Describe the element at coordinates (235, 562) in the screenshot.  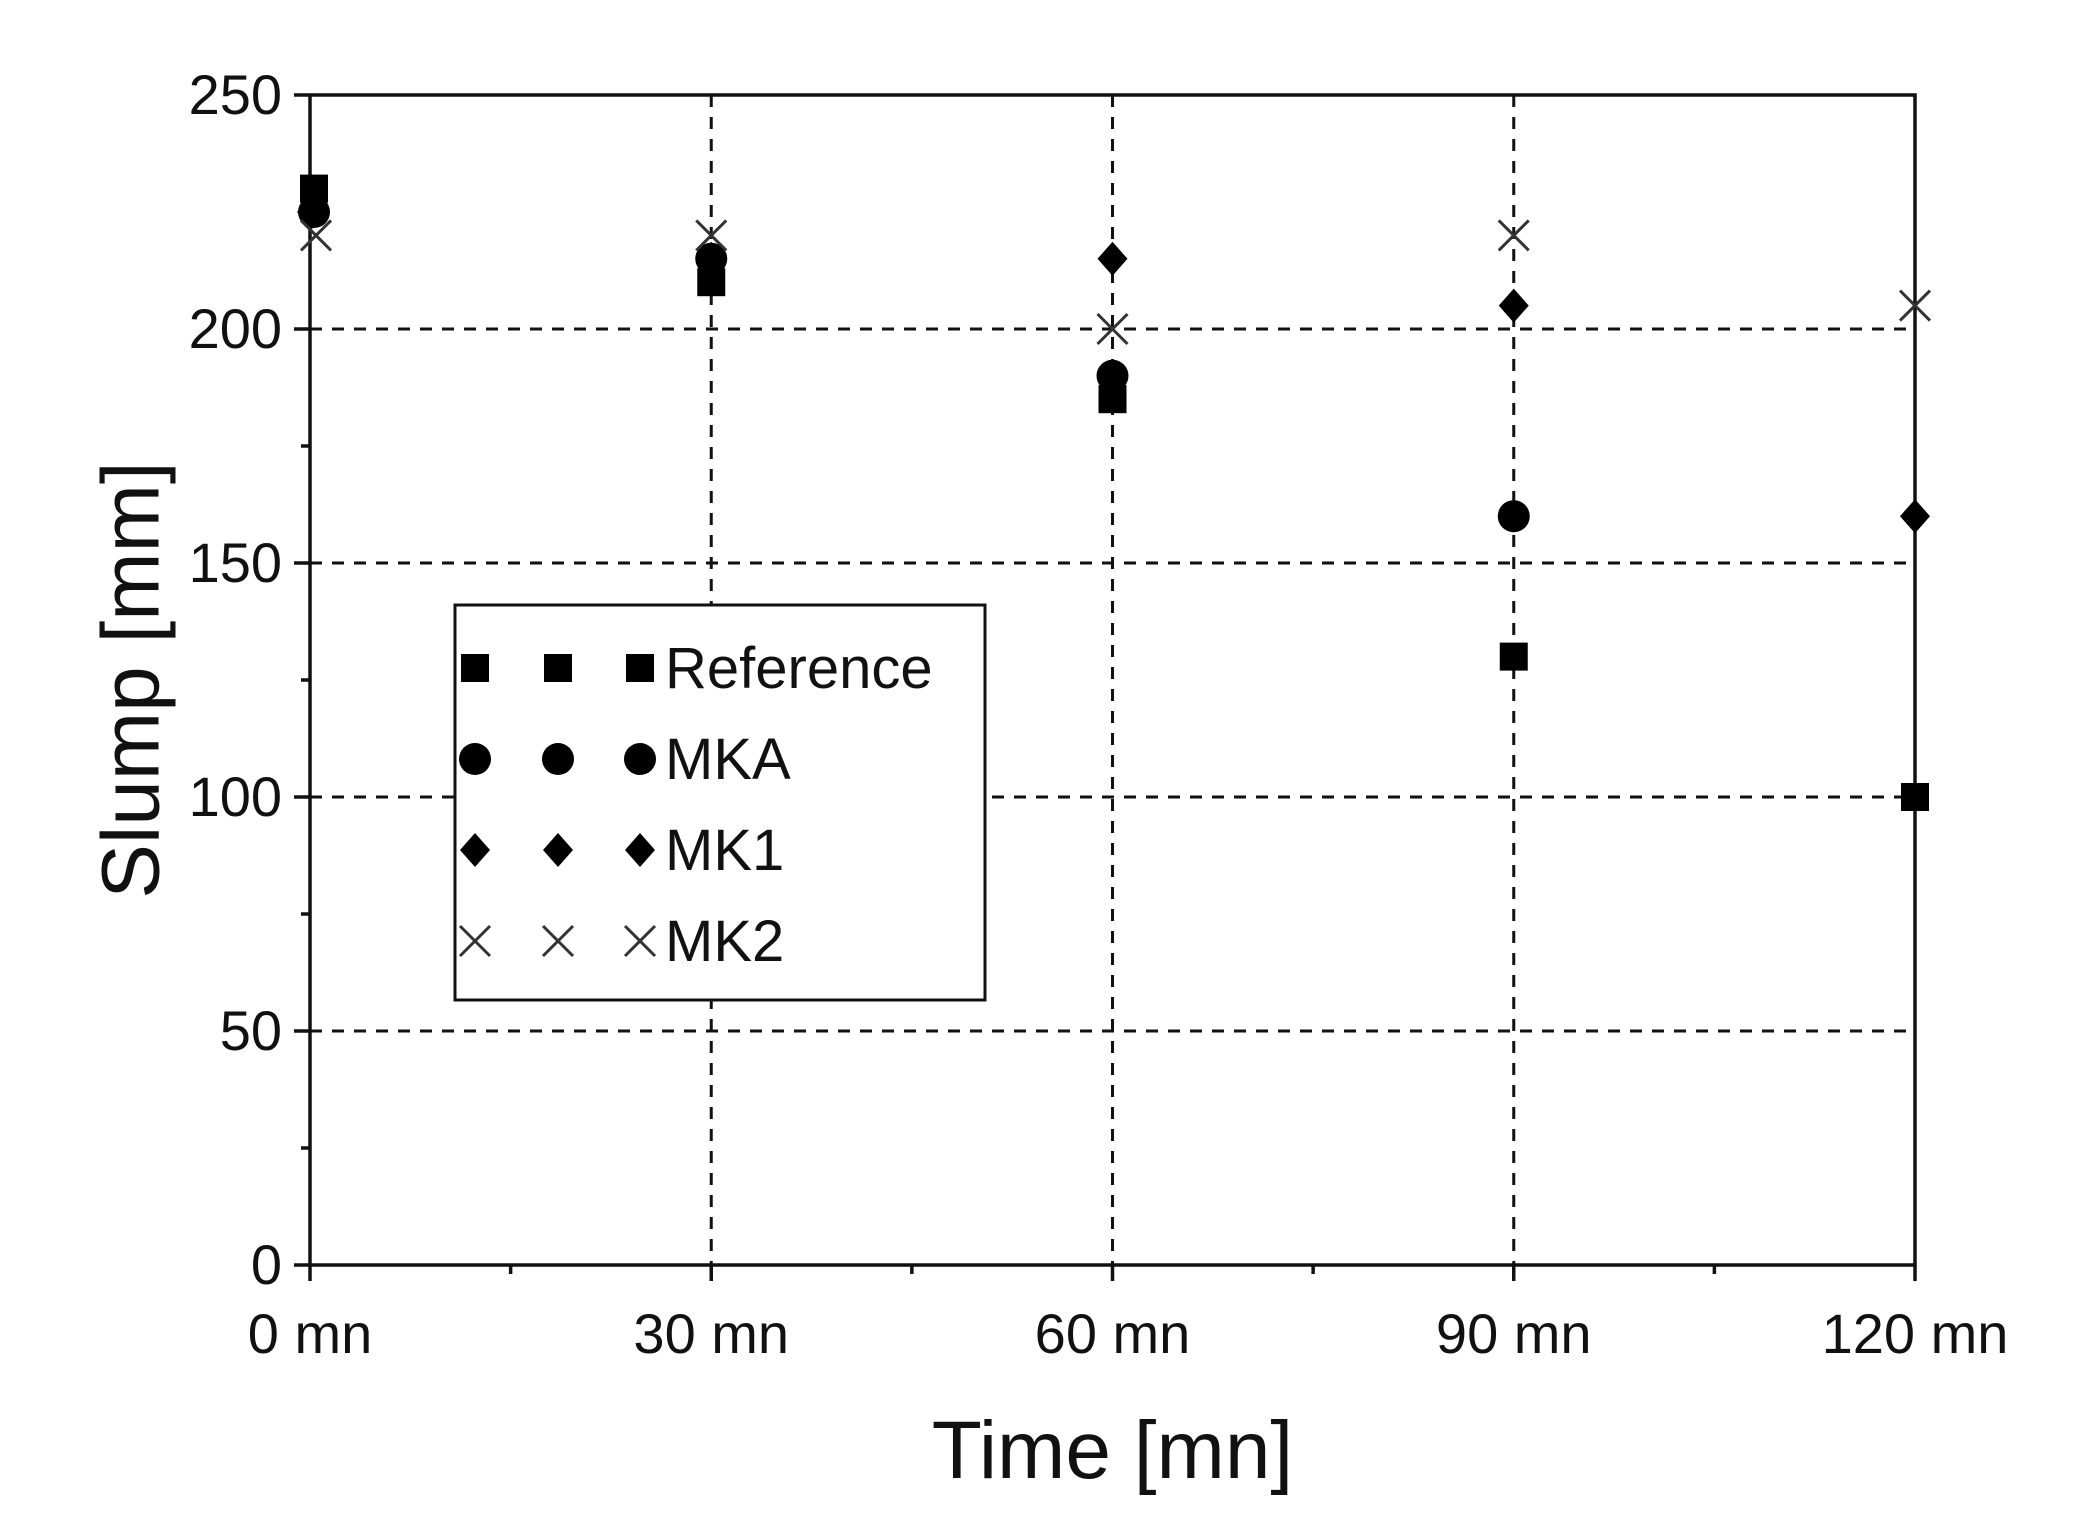
I see `y-tick-label: 150` at that location.